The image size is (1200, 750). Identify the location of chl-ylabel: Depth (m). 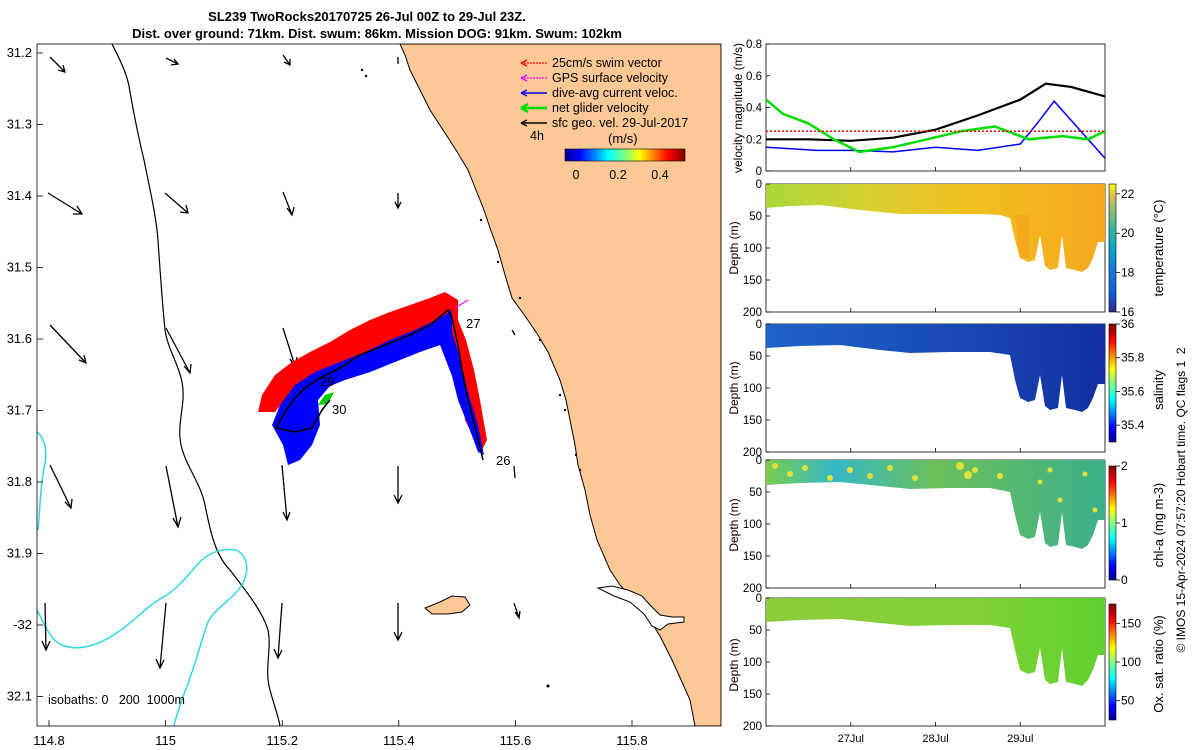
(734, 524).